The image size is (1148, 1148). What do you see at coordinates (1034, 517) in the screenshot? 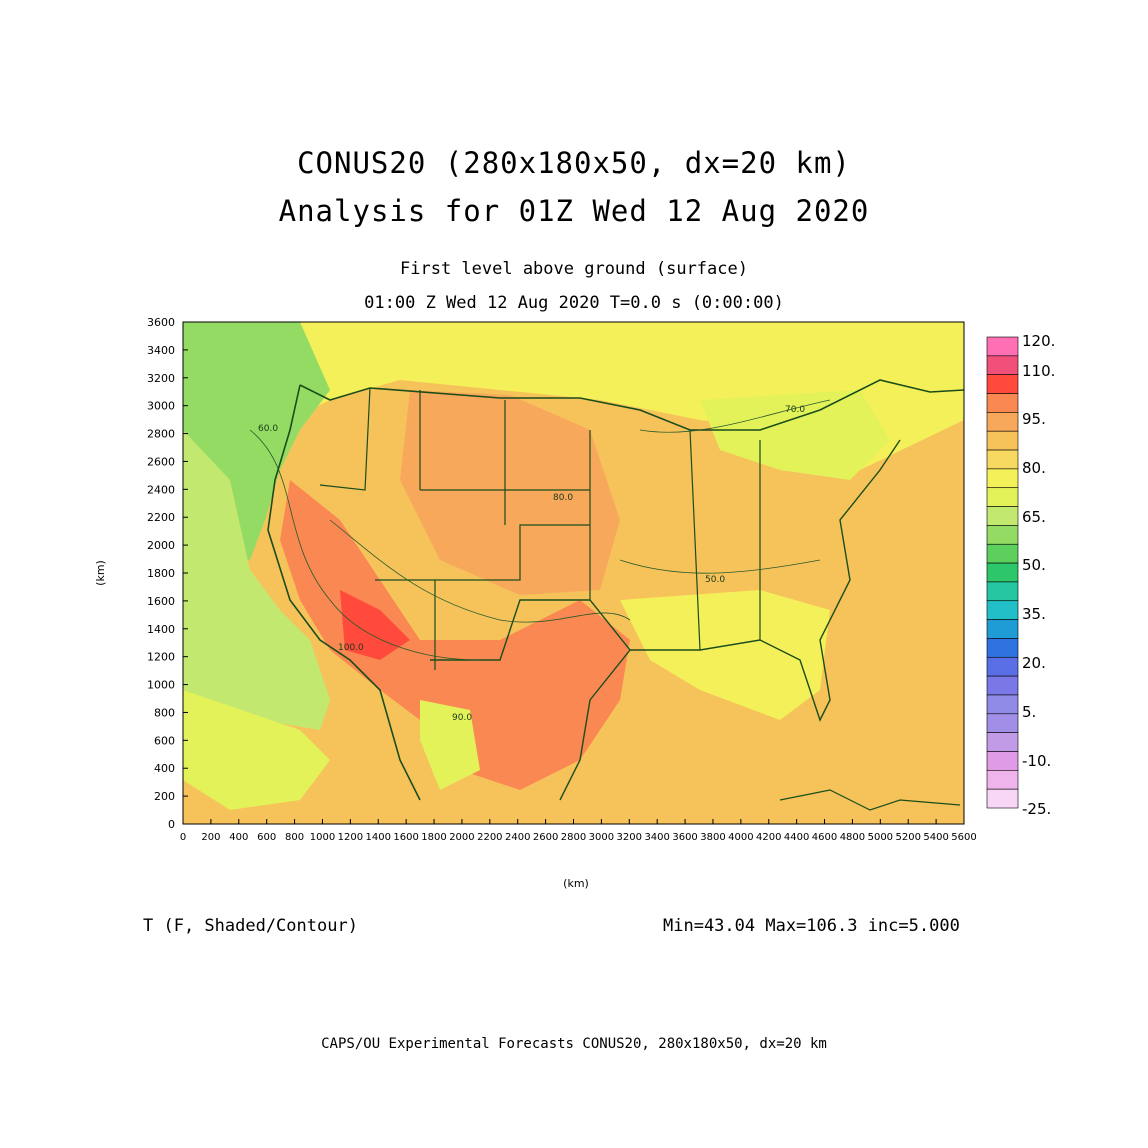
I see `colorbar-label: 65.` at bounding box center [1034, 517].